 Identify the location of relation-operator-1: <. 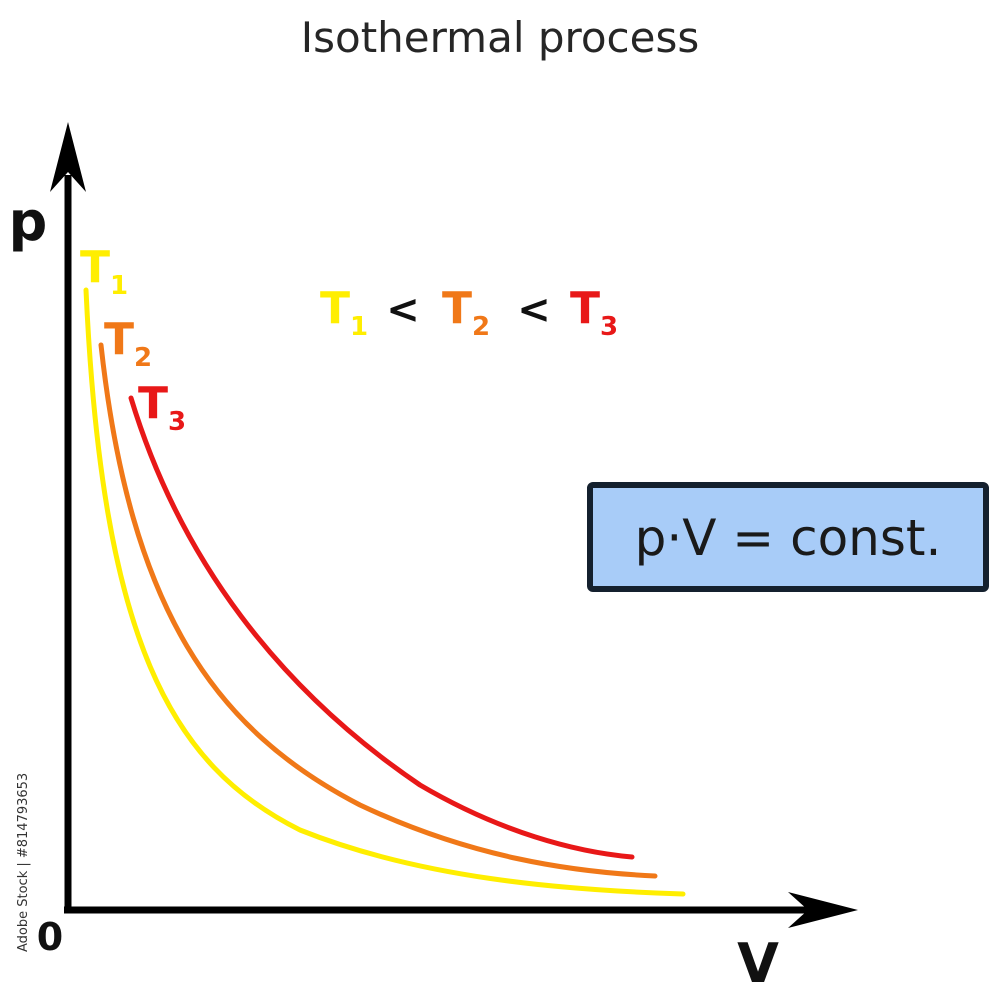
(403, 310).